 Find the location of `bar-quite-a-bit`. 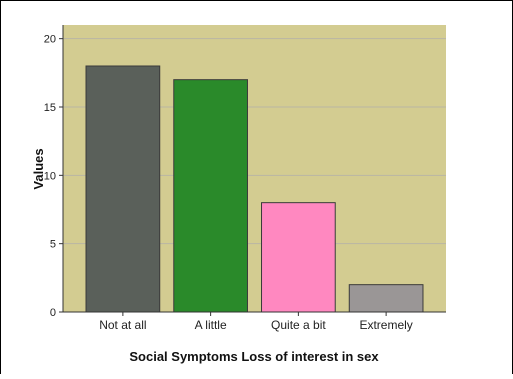

bar-quite-a-bit is located at coordinates (298, 257).